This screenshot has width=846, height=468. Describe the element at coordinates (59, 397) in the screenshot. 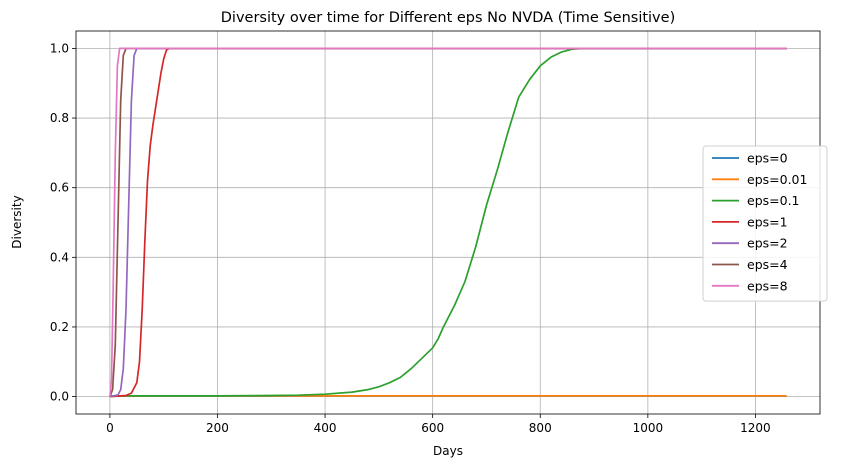

I see `y-tick-label: 0.0` at that location.